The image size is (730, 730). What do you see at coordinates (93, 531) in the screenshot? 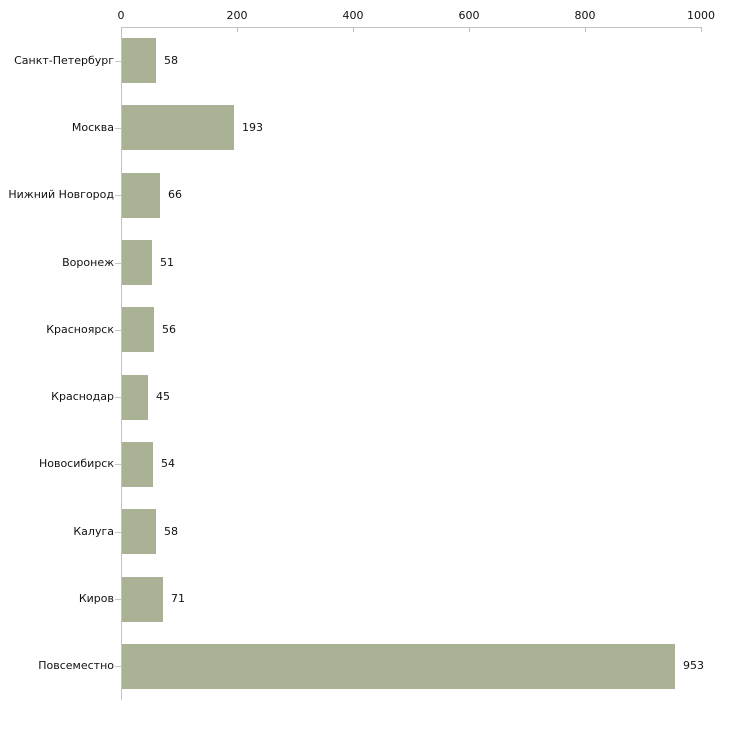
I see `category-label: Калуга` at bounding box center [93, 531].